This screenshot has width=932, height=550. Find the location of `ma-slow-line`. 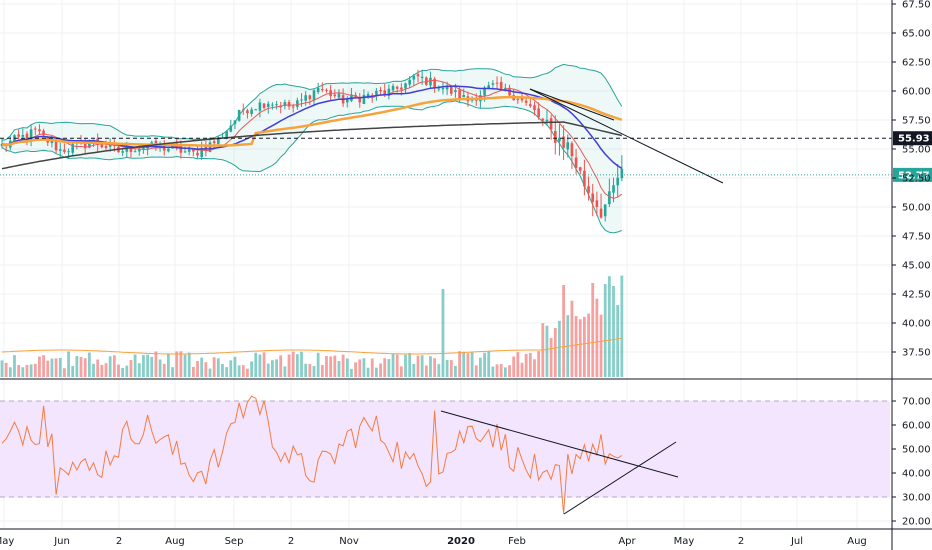

ma-slow-line is located at coordinates (312, 121).